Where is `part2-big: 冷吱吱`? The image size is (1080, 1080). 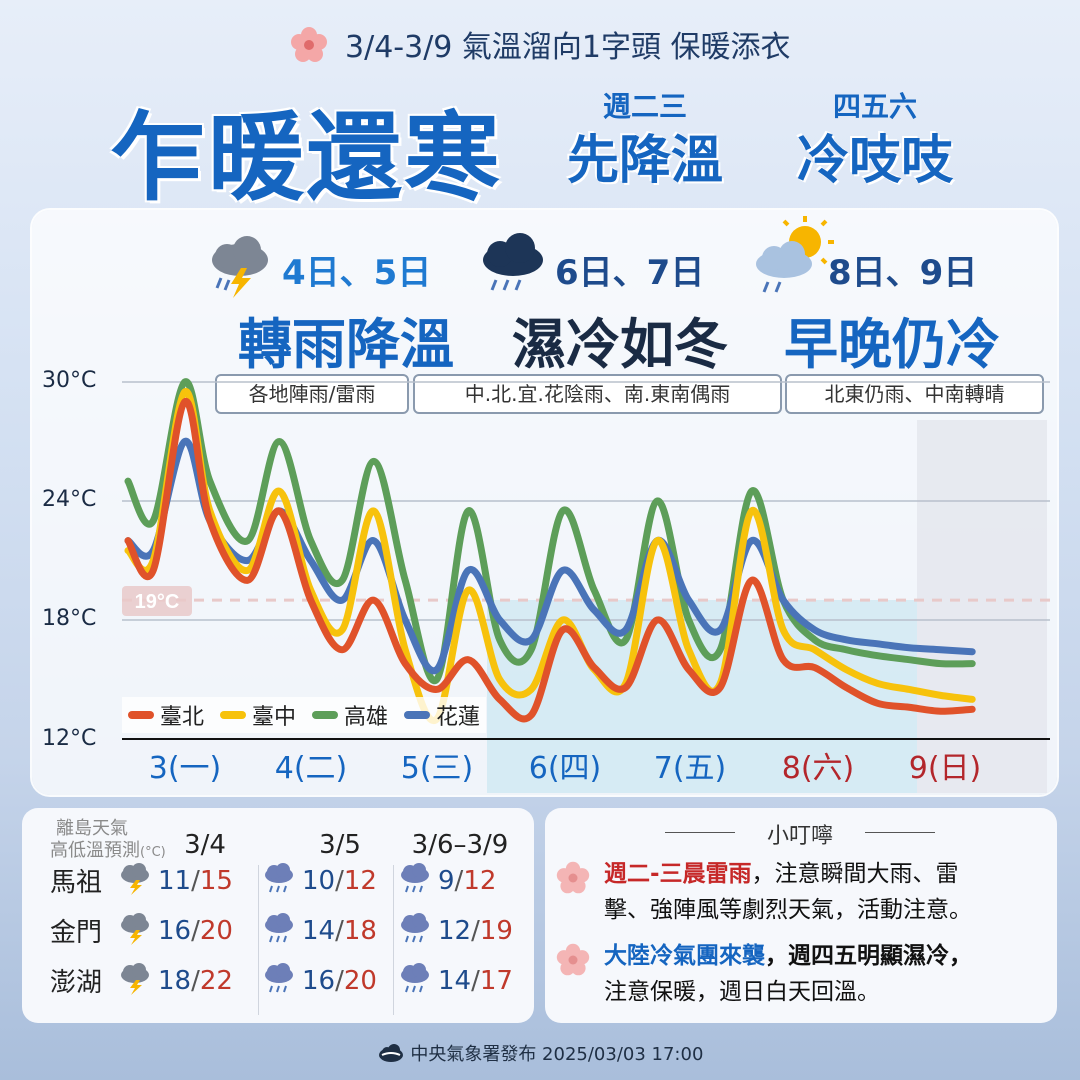
part2-big: 冷吱吱 is located at coordinates (874, 161).